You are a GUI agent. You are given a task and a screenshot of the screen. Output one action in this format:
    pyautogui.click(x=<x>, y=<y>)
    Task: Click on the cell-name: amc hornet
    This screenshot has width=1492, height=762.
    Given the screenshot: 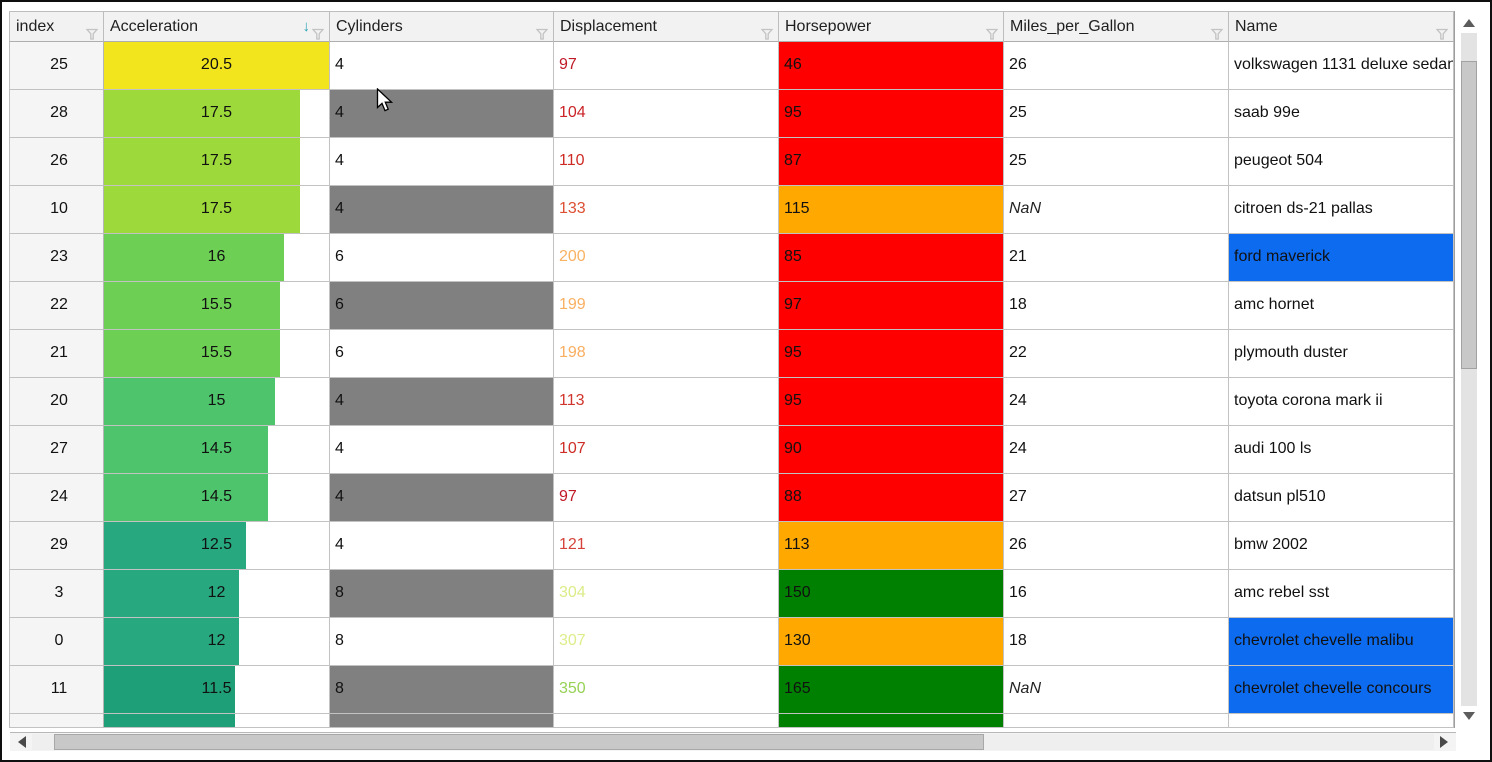 What is the action you would take?
    pyautogui.click(x=1341, y=306)
    